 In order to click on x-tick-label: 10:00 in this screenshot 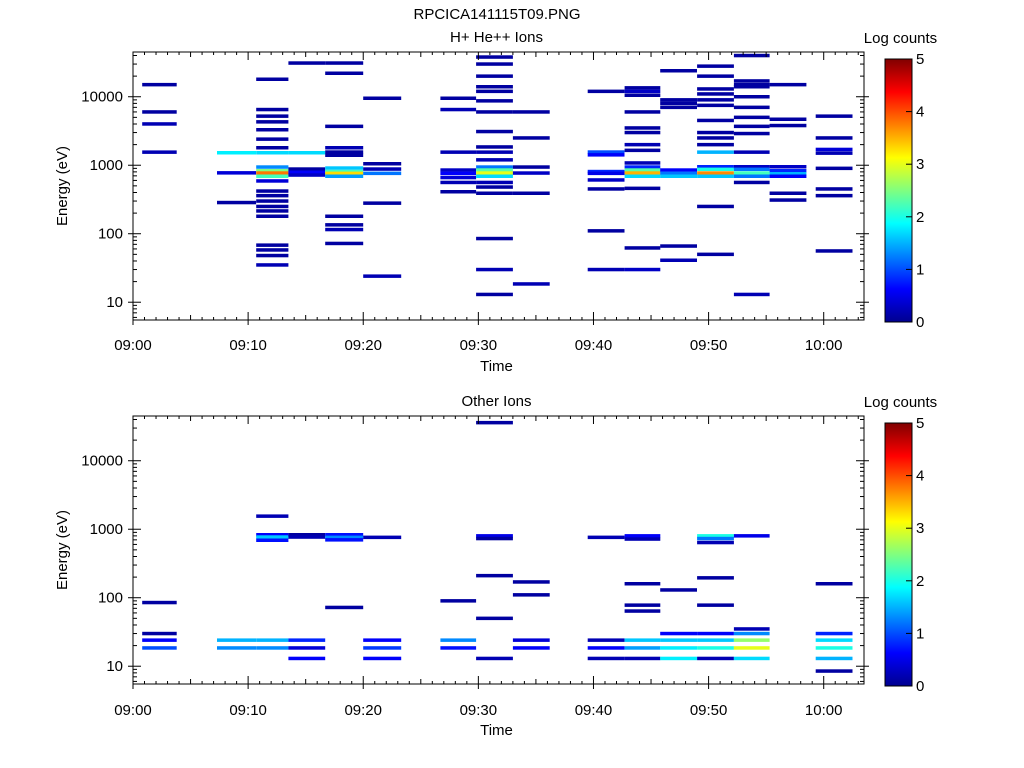, I will do `click(824, 710)`.